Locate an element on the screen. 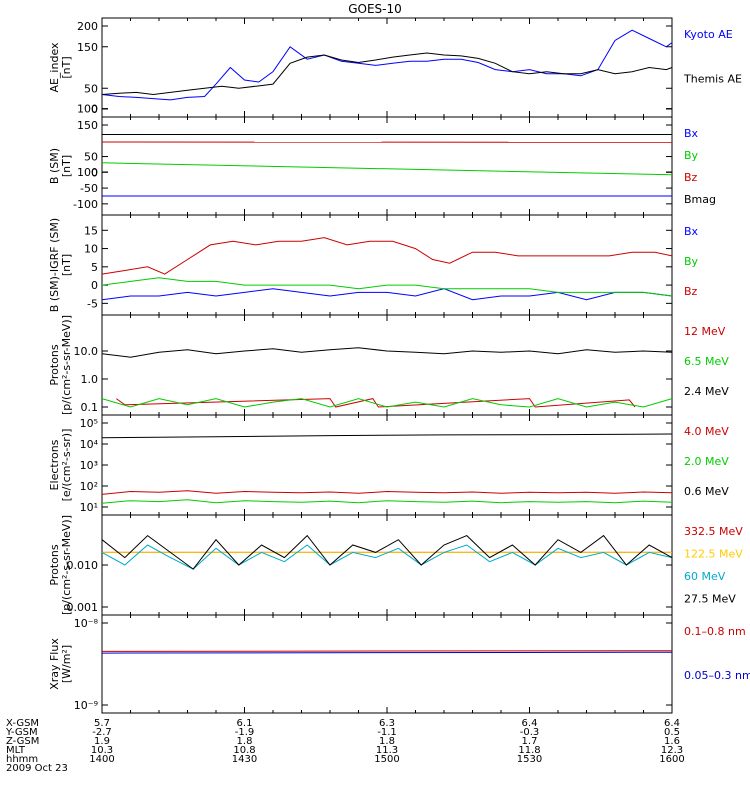 The width and height of the screenshot is (750, 800). legend-entry: 6.5 MeV is located at coordinates (706, 361).